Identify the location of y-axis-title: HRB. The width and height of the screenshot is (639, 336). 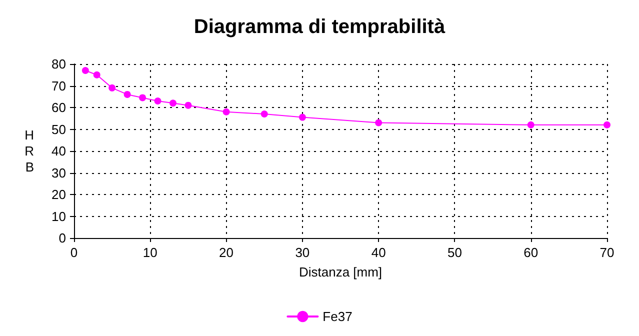
(29, 151).